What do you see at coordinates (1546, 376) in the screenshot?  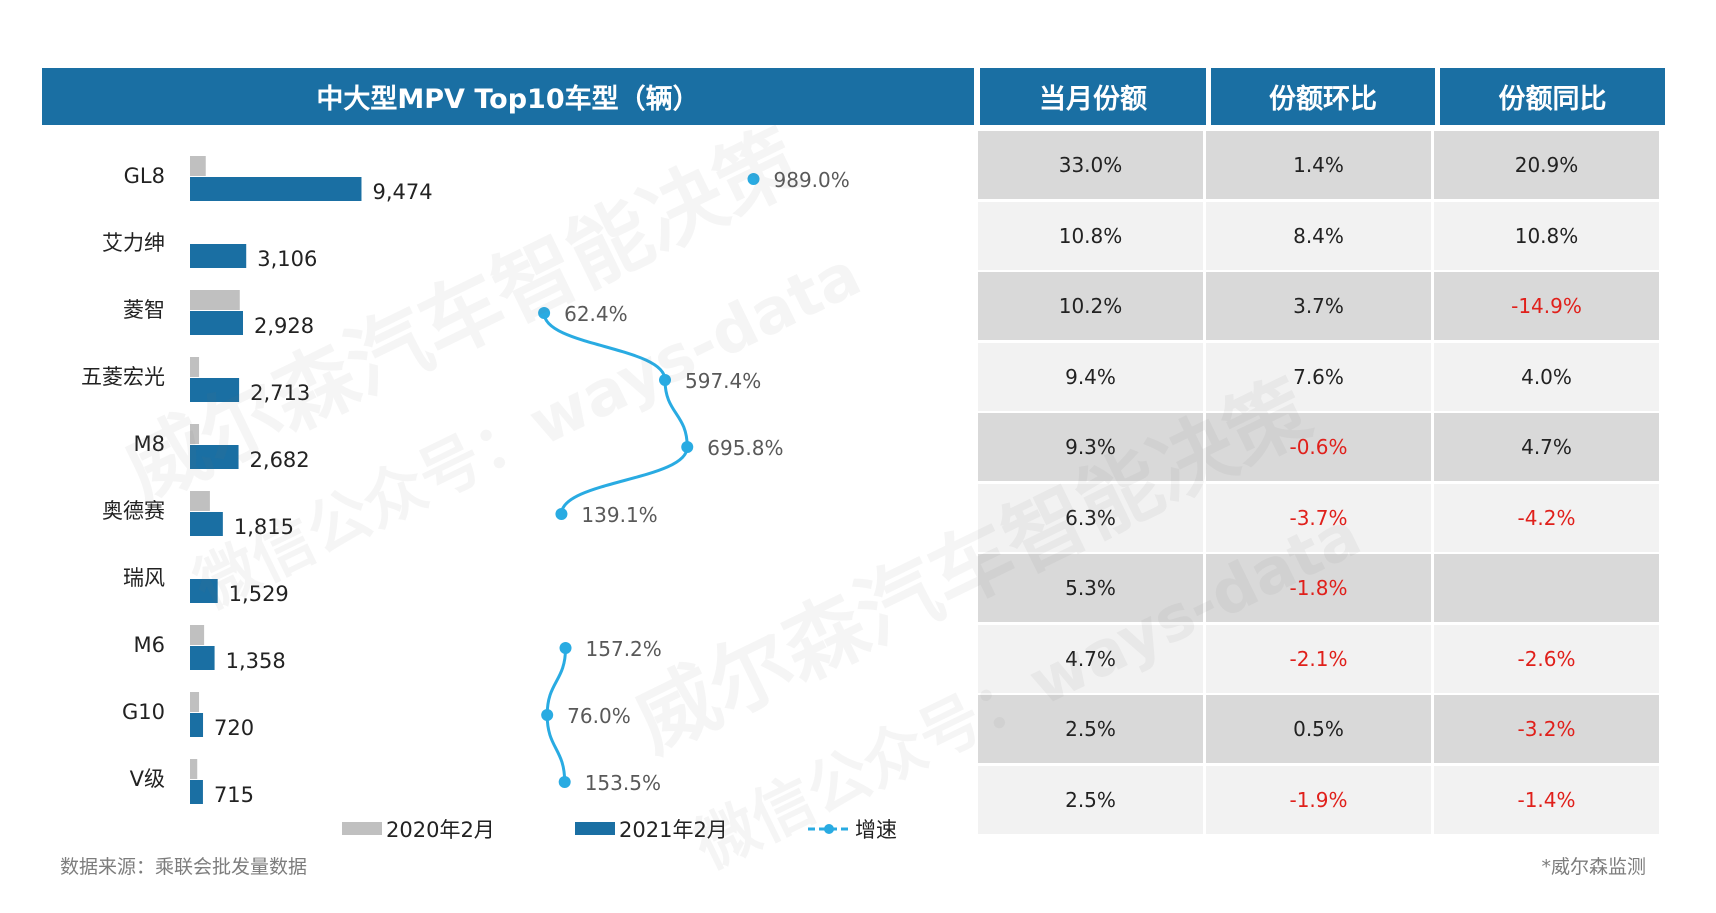 I see `yoy-cell: 4.0%` at bounding box center [1546, 376].